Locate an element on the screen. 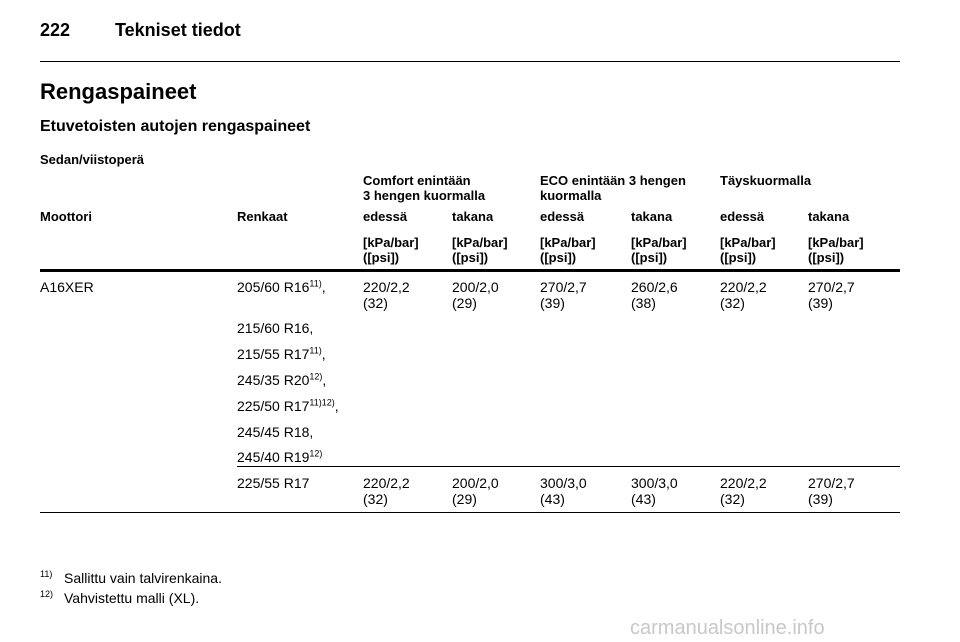  tire-size: 215/55 R1711), is located at coordinates (281, 354).